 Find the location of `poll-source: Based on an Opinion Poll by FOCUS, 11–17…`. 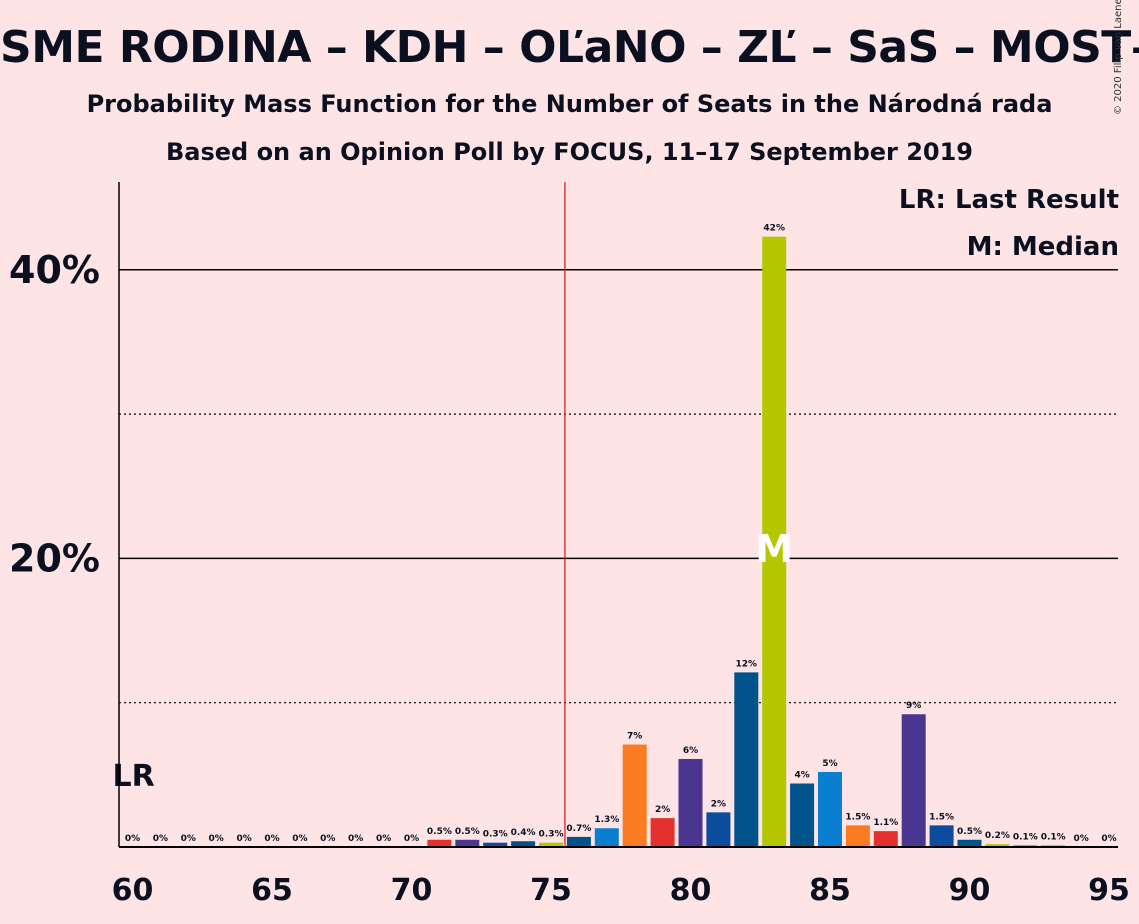

poll-source: Based on an Opinion Poll by FOCUS, 11–17… is located at coordinates (569, 152).